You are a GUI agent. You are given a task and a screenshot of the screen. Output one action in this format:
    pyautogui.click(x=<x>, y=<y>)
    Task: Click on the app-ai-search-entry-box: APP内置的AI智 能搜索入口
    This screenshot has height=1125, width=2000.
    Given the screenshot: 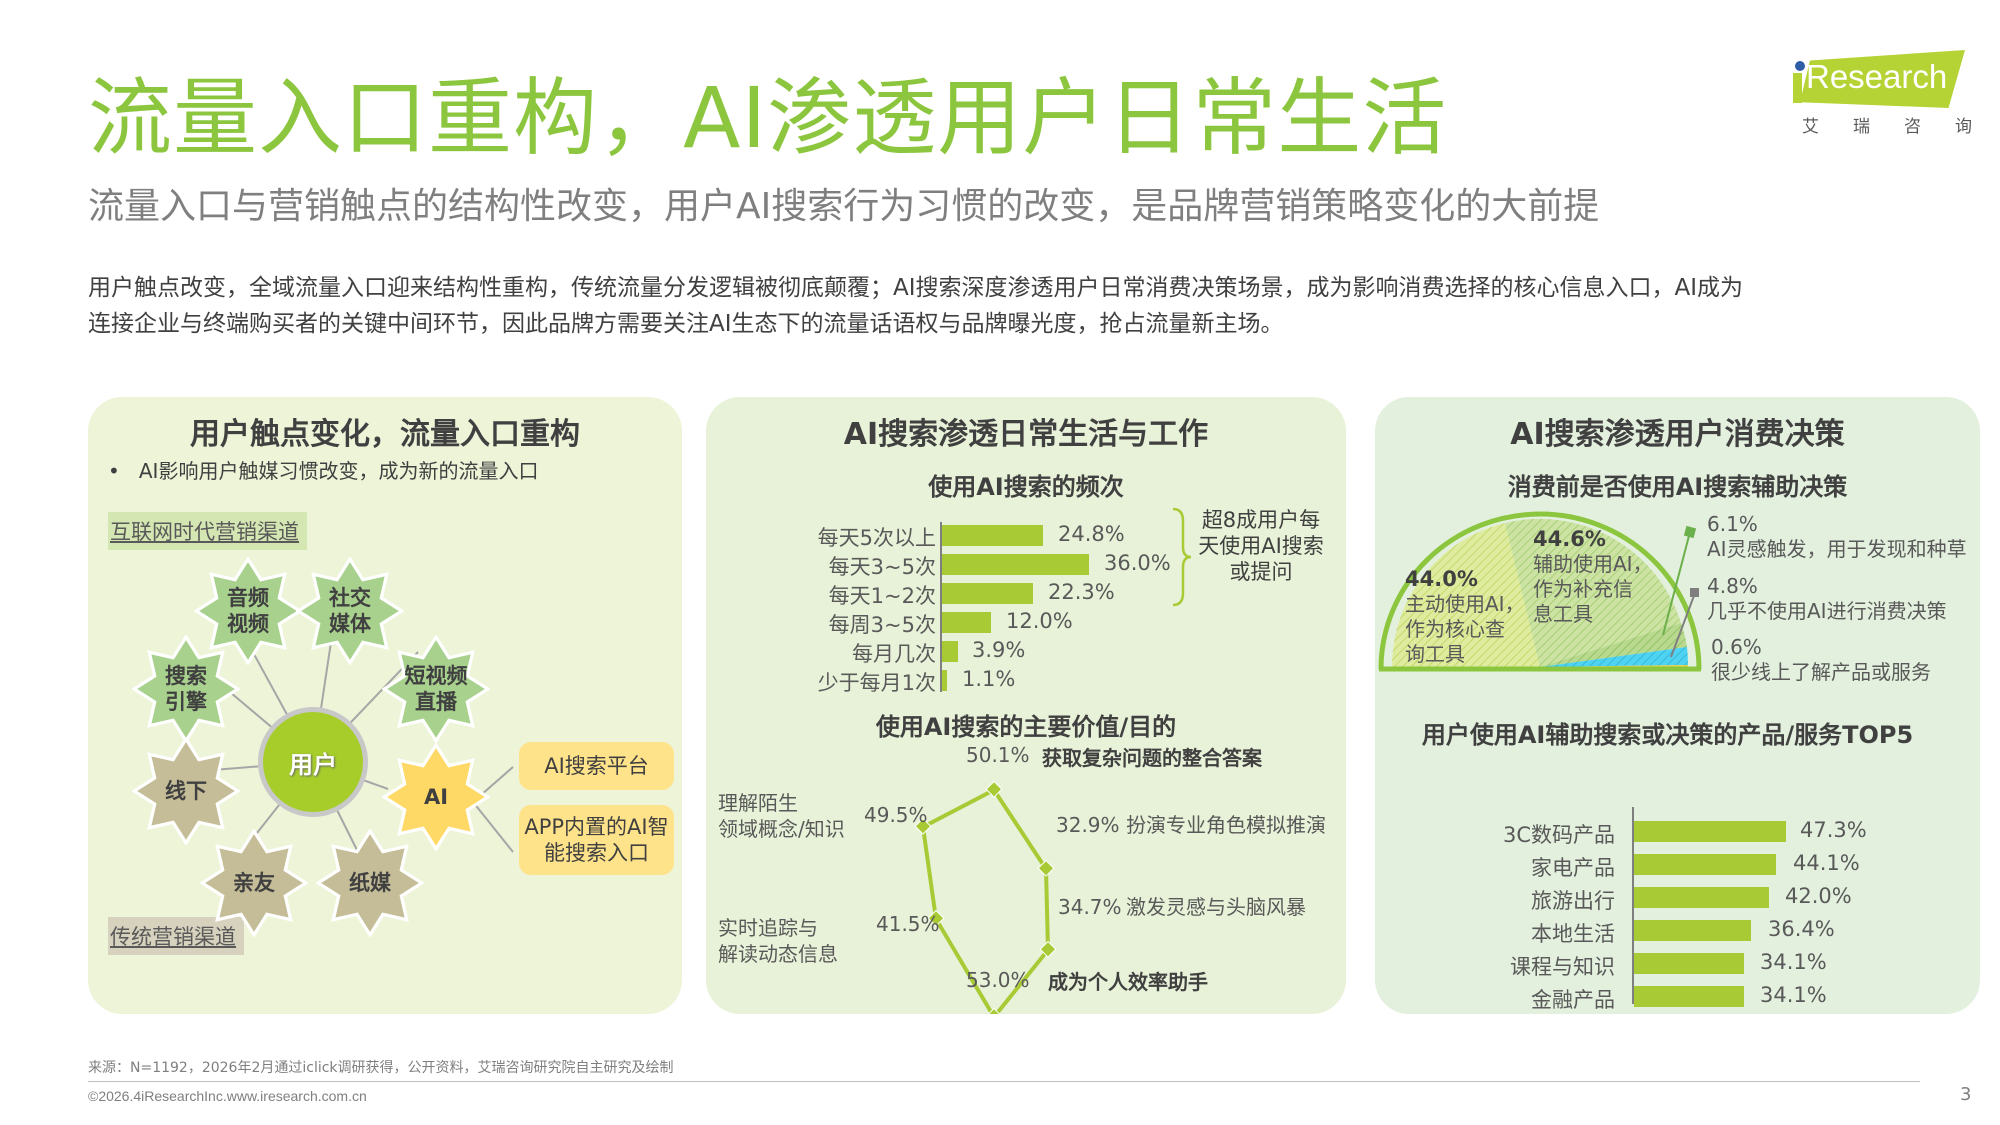 What is the action you would take?
    pyautogui.click(x=596, y=840)
    